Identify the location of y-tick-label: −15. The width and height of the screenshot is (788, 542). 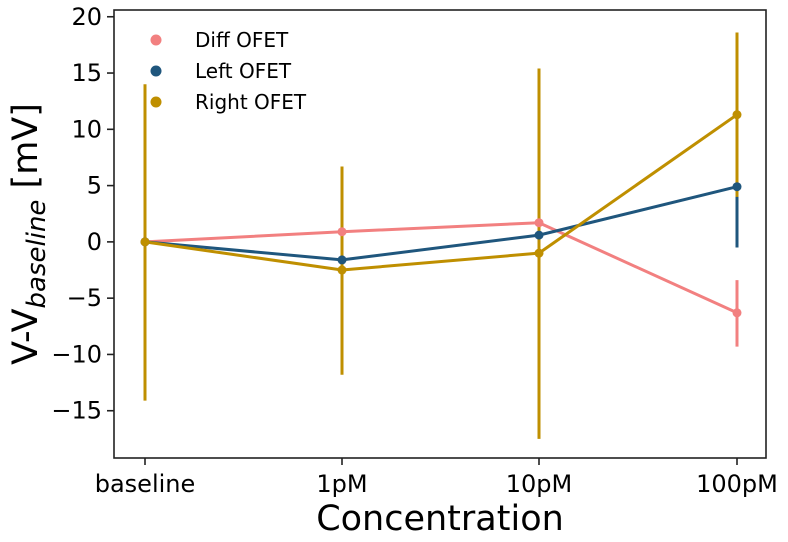
(76, 411).